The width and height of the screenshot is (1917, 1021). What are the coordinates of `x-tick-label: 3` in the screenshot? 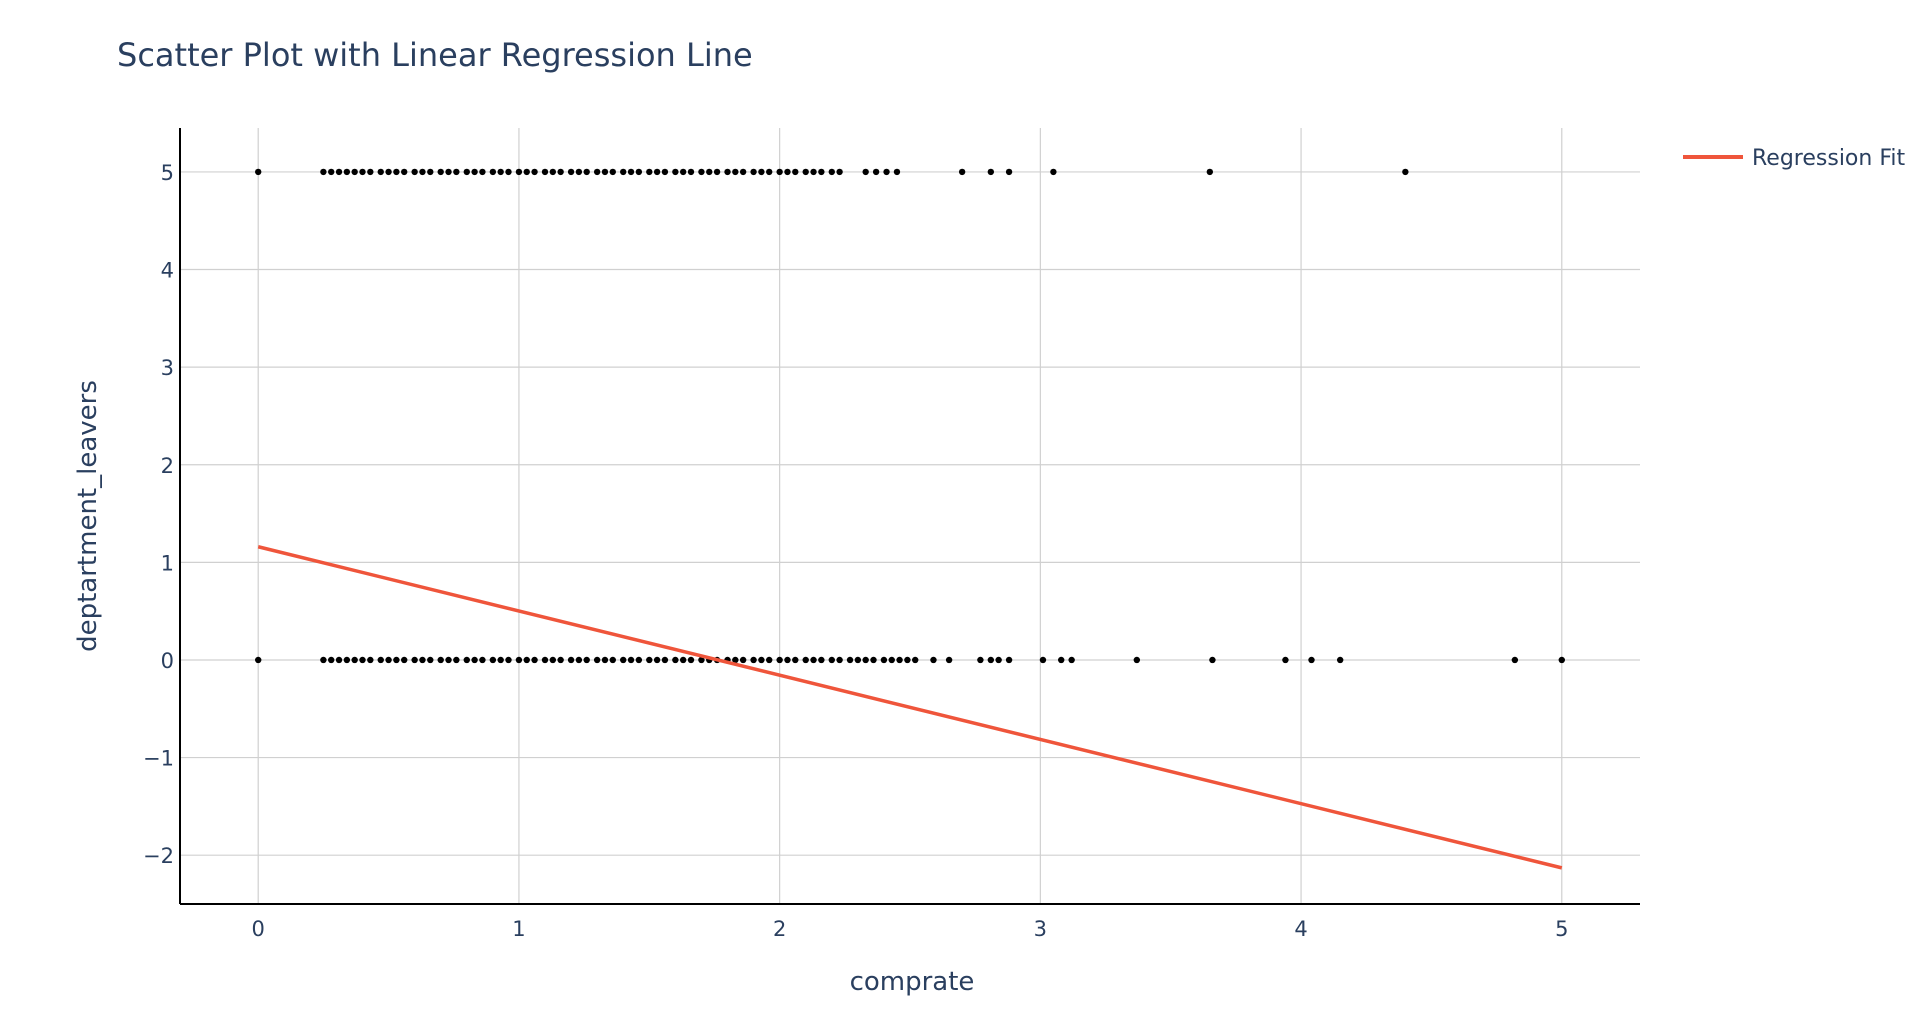 It's located at (1040, 929).